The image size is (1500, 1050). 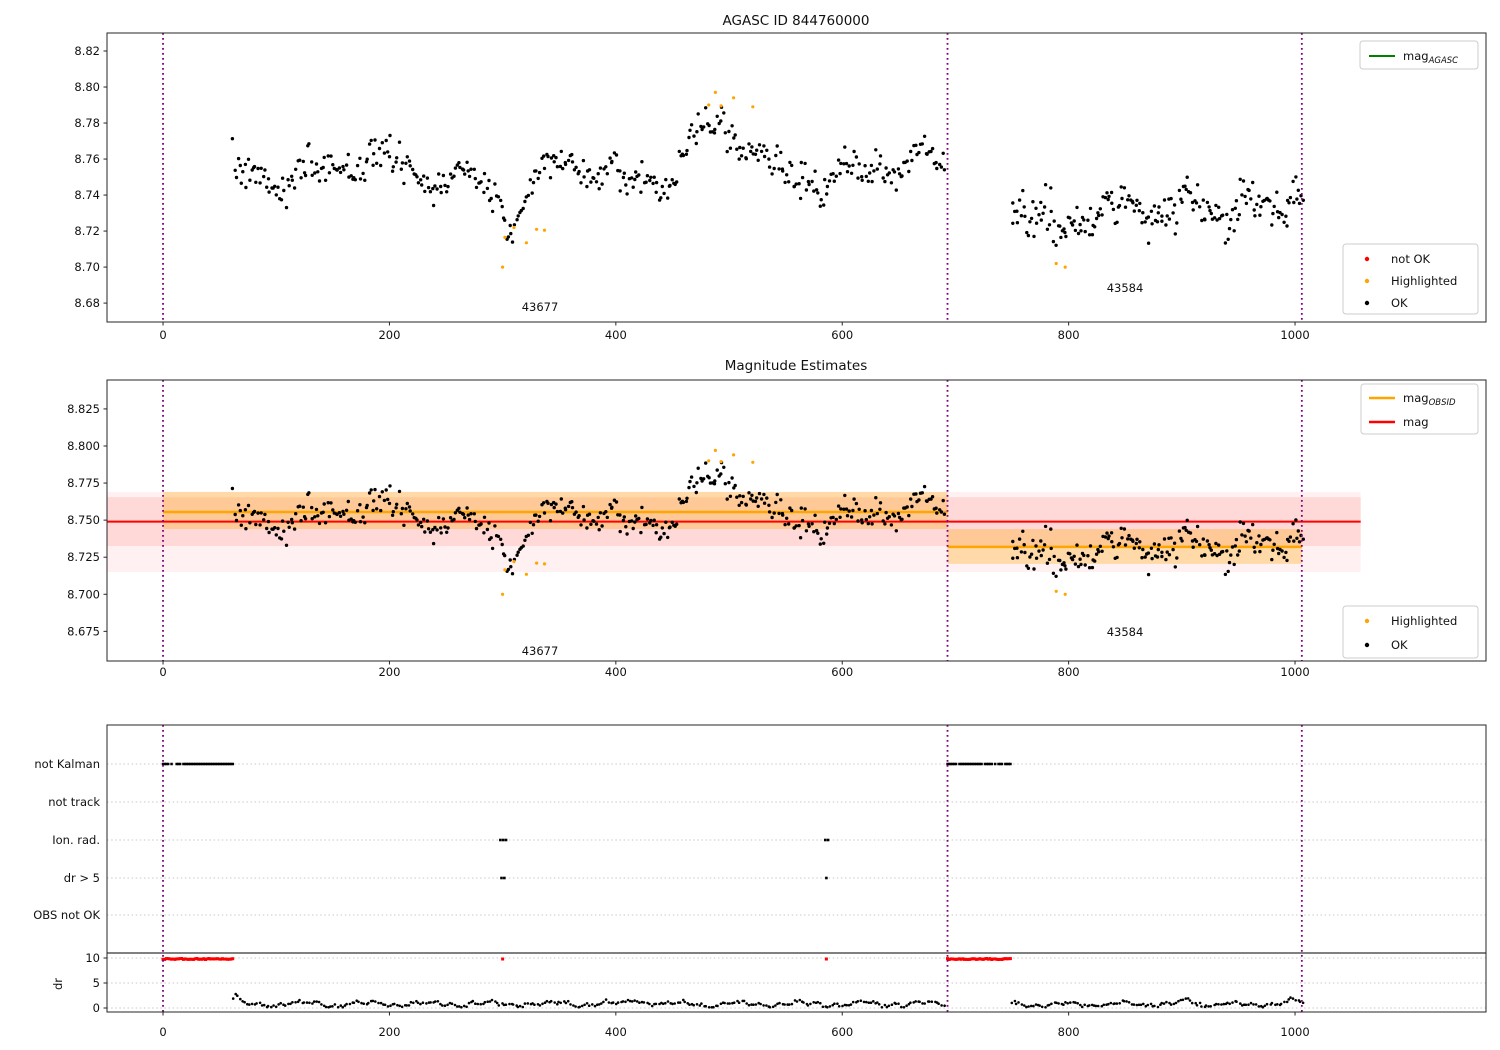 What do you see at coordinates (87, 267) in the screenshot?
I see `y-tick-label: 8.70` at bounding box center [87, 267].